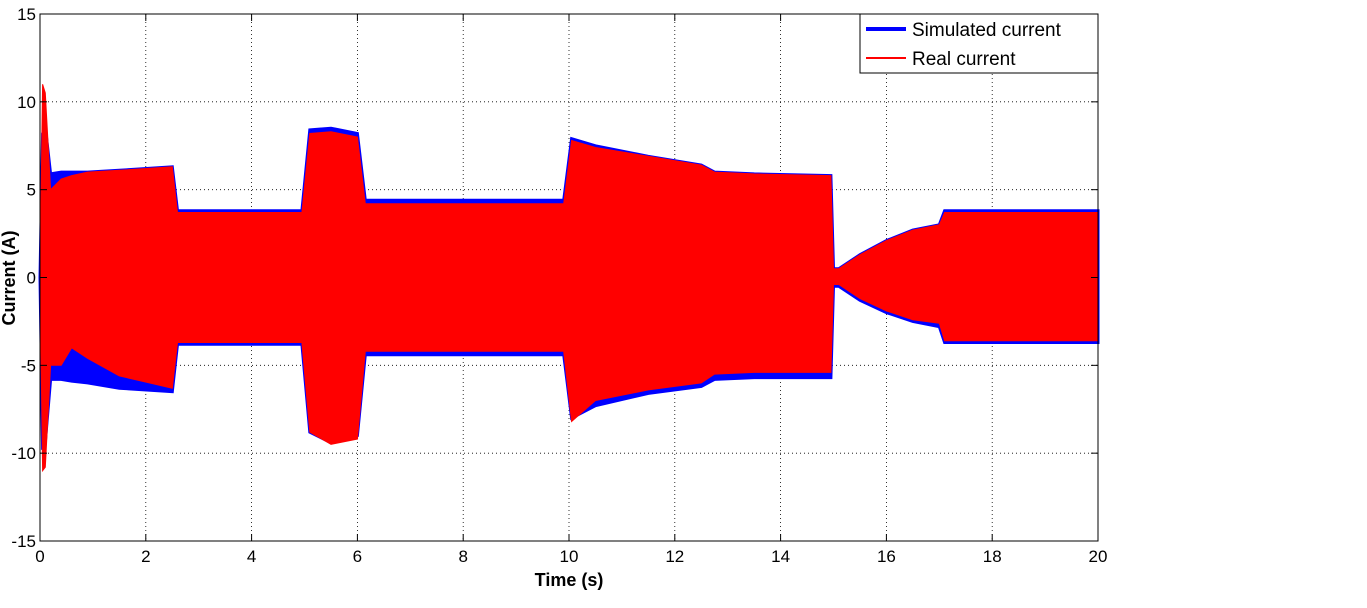 This screenshot has height=608, width=1367. Describe the element at coordinates (462, 556) in the screenshot. I see `x-tick-label-4: 8` at that location.